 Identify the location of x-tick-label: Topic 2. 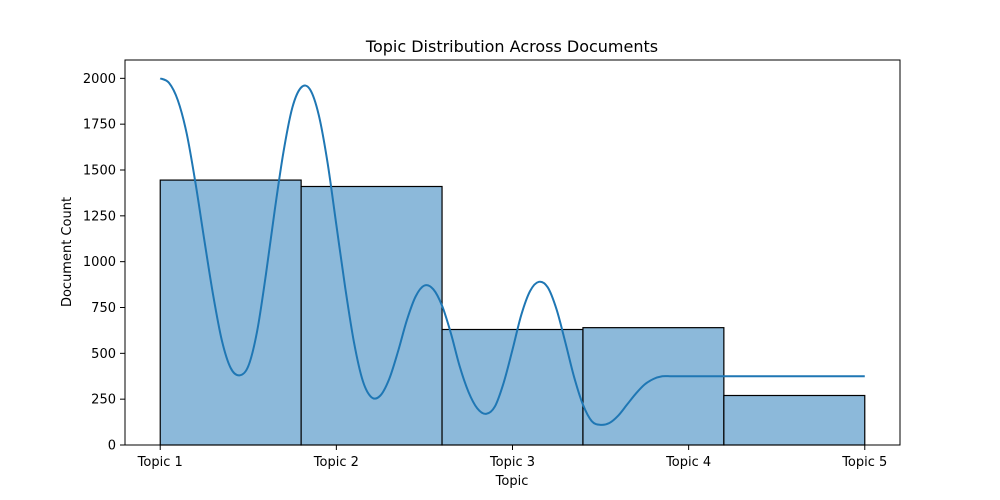
(336, 462).